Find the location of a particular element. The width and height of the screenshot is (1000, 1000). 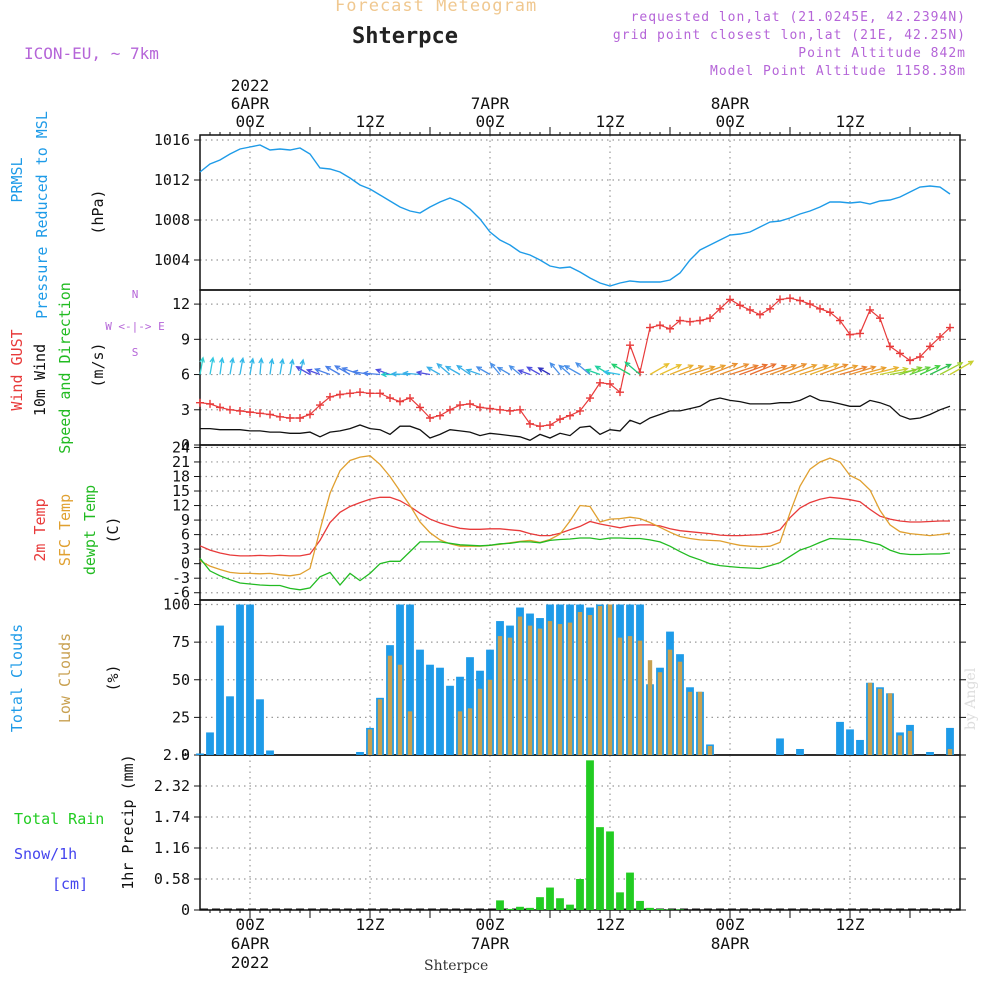

credit: by Angel is located at coordinates (971, 698).